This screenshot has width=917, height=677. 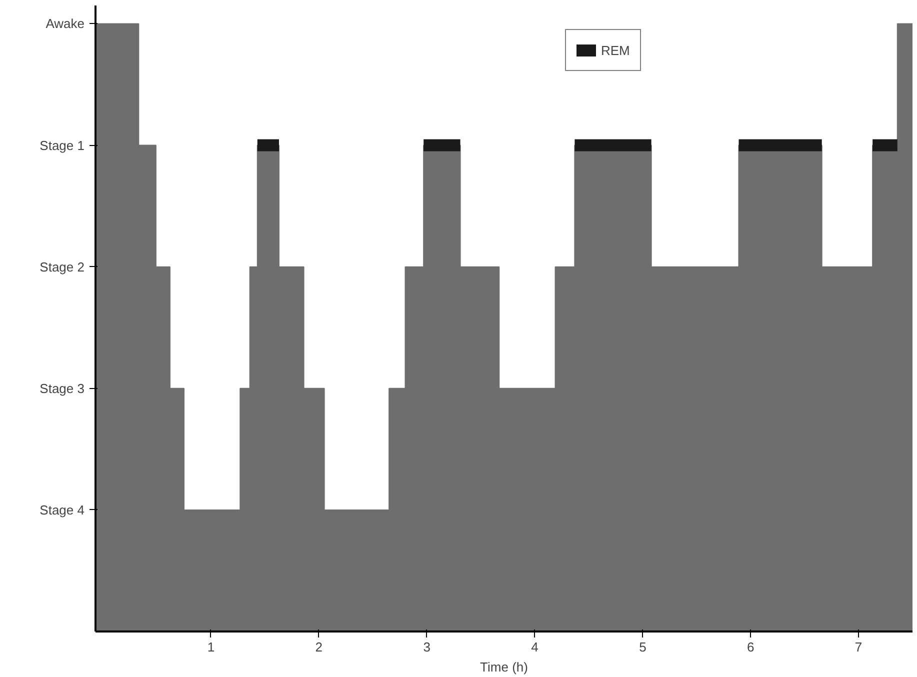 What do you see at coordinates (426, 647) in the screenshot?
I see `x-tick-label: 3` at bounding box center [426, 647].